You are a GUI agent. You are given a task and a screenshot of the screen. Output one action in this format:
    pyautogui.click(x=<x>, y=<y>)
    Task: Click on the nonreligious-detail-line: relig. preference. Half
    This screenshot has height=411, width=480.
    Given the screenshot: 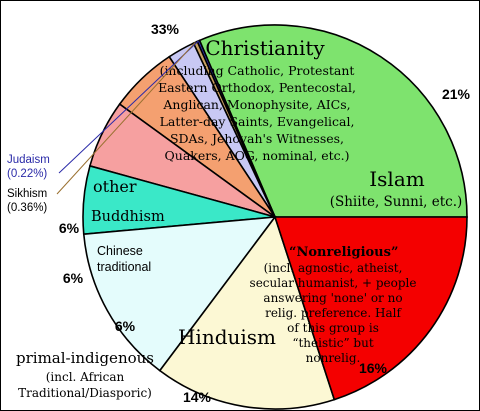 What is the action you would take?
    pyautogui.click(x=333, y=313)
    